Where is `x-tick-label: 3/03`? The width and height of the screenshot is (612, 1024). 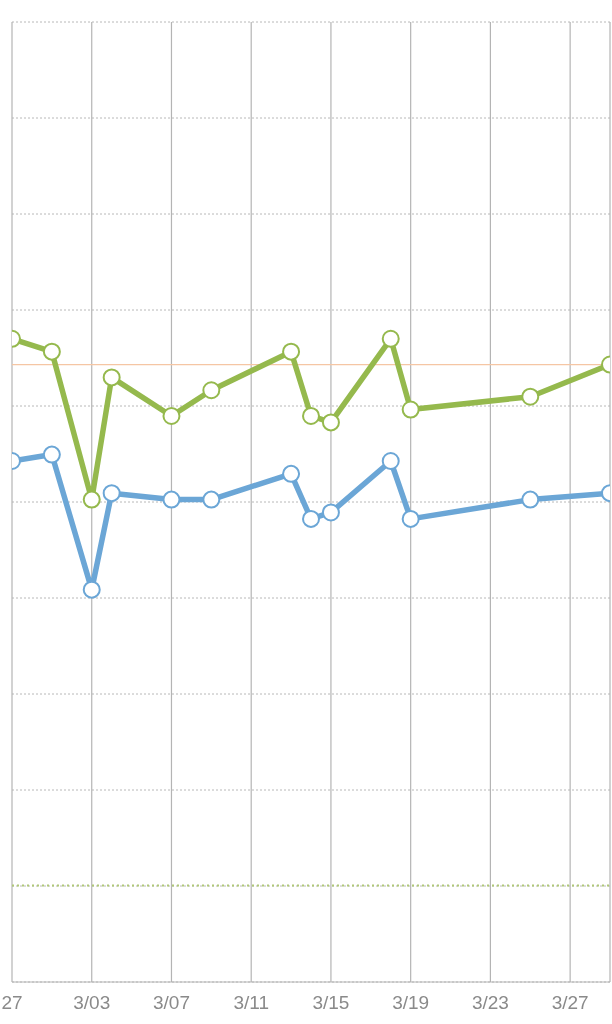
x-tick-label: 3/03 is located at coordinates (92, 1003).